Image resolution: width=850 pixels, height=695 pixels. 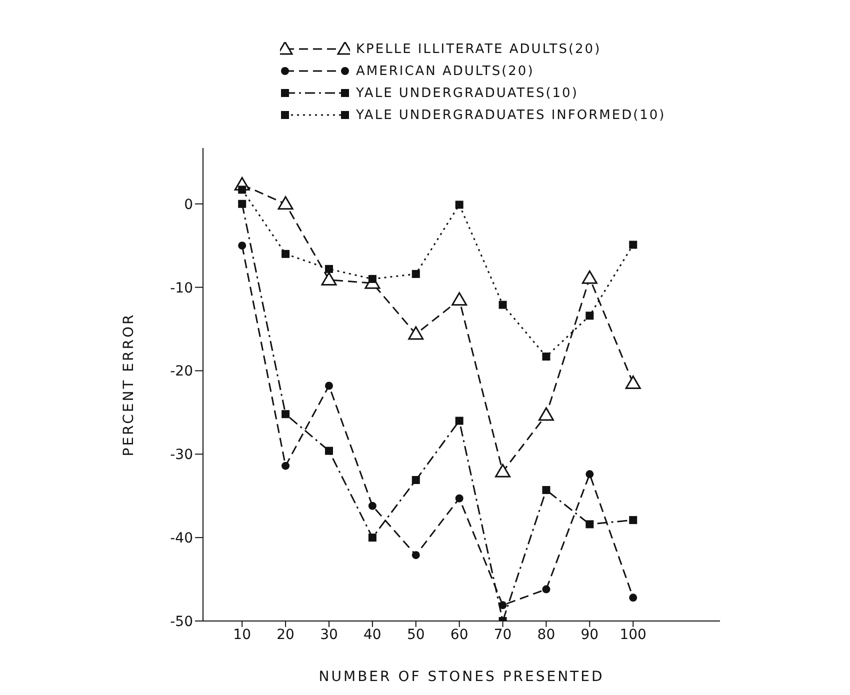 What do you see at coordinates (242, 634) in the screenshot?
I see `x-tick-label: 10` at bounding box center [242, 634].